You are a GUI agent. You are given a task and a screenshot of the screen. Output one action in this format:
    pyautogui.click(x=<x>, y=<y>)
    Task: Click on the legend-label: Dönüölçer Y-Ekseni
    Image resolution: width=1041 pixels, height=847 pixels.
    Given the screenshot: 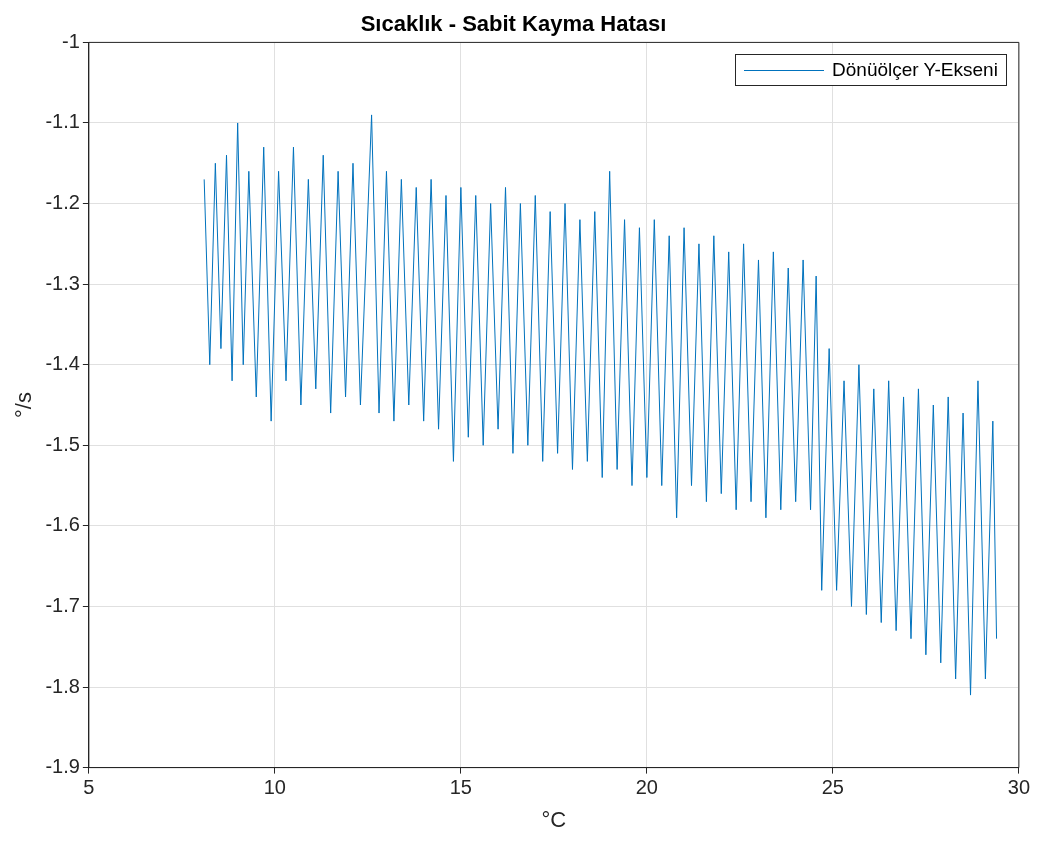 What is the action you would take?
    pyautogui.click(x=915, y=70)
    